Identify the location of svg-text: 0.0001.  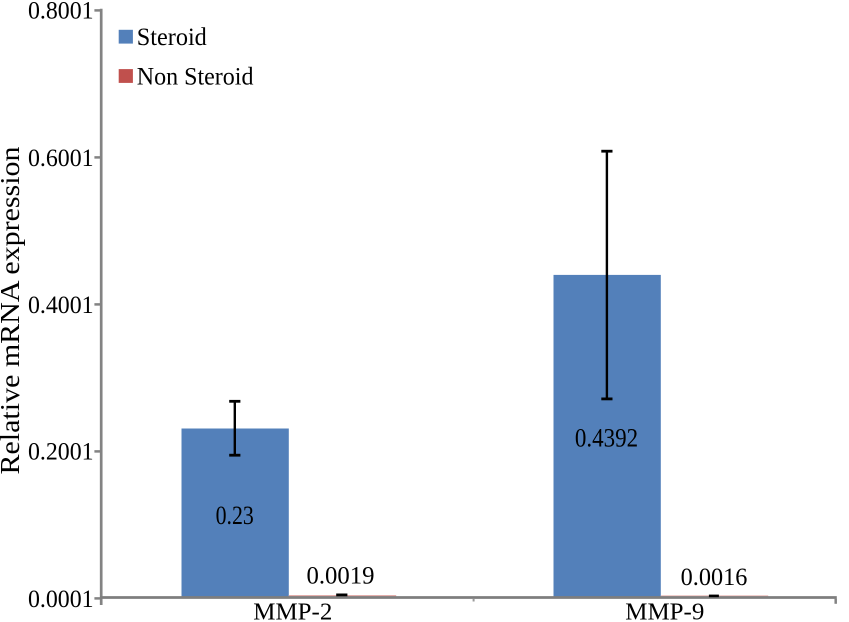
(61, 599).